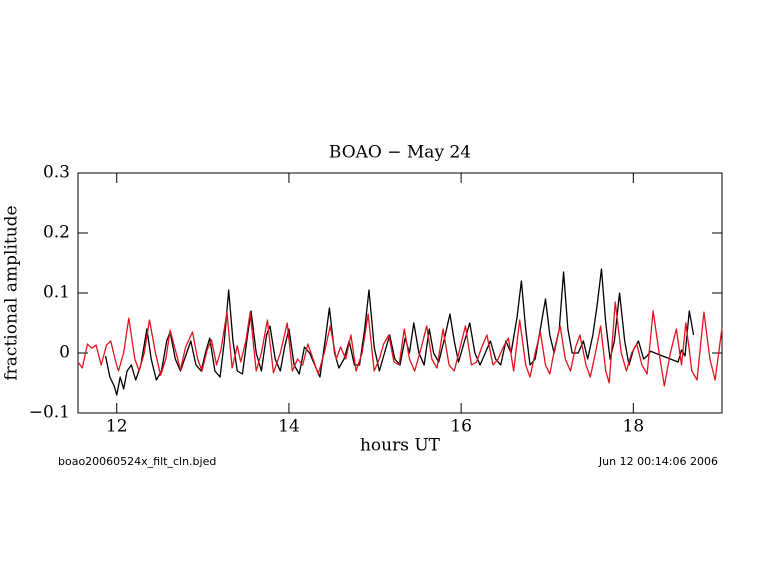 This screenshot has height=574, width=768. Describe the element at coordinates (289, 427) in the screenshot. I see `x-tick-label: 14` at that location.